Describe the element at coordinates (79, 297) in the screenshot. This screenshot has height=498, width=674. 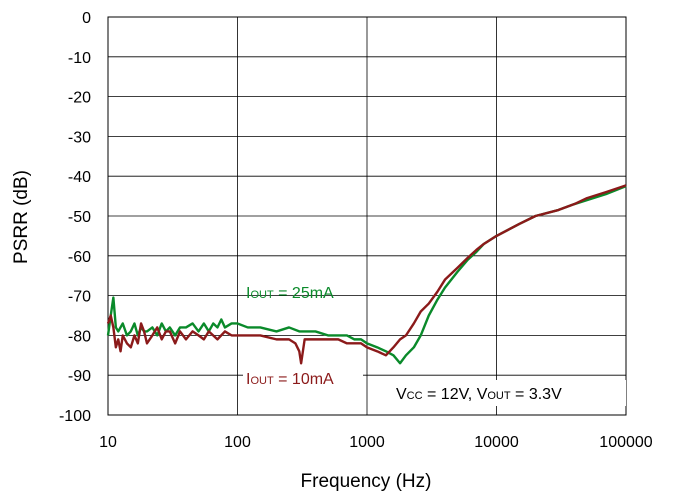
I see `y-tick-label: -70` at that location.